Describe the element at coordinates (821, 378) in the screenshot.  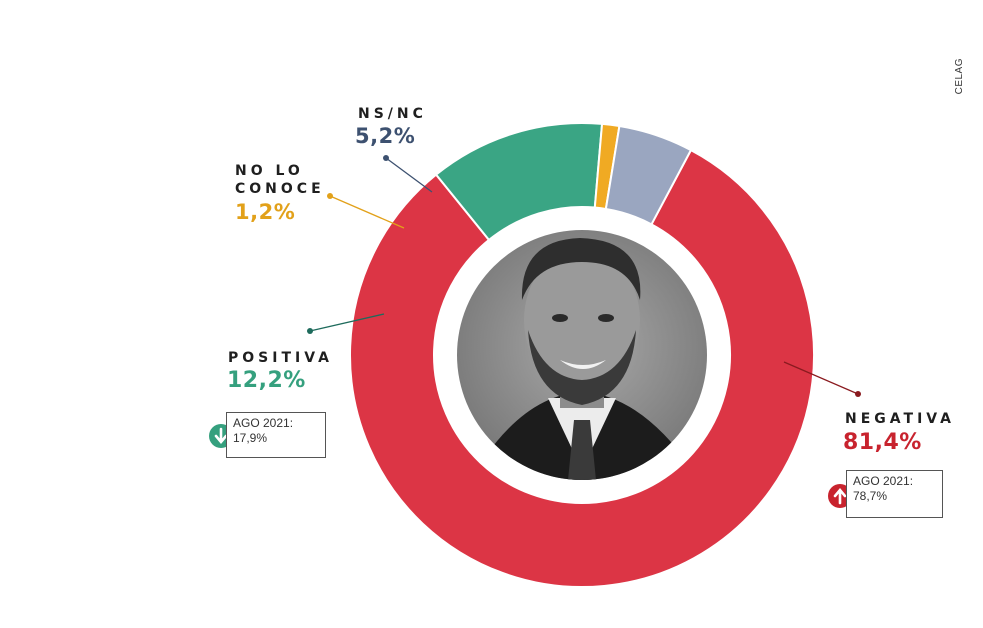
I see `leader-negativa` at that location.